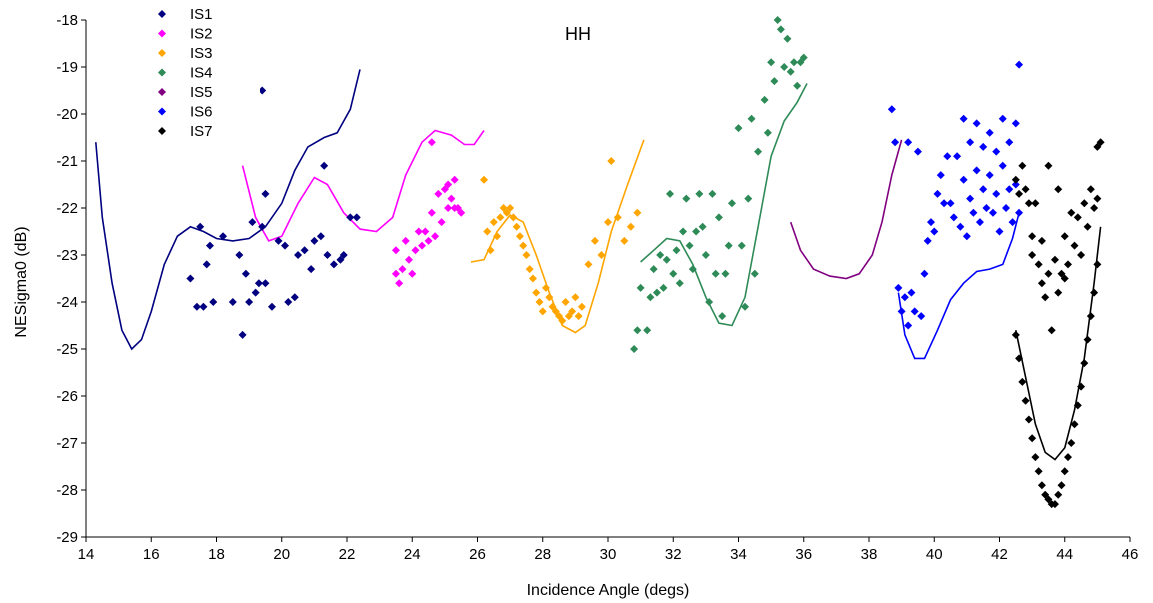  What do you see at coordinates (228, 210) in the screenshot?
I see `series-curve-is1` at bounding box center [228, 210].